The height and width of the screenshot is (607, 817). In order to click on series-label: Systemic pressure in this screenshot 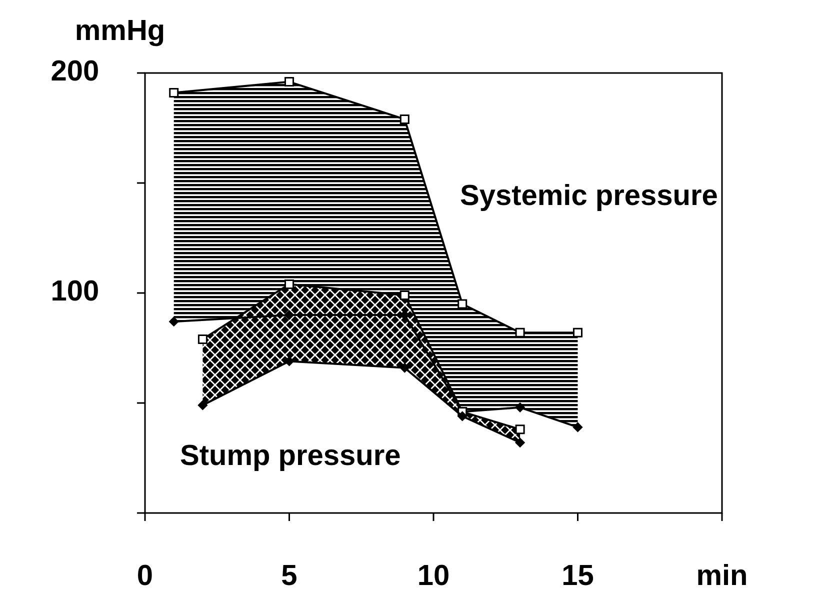, I will do `click(589, 196)`.